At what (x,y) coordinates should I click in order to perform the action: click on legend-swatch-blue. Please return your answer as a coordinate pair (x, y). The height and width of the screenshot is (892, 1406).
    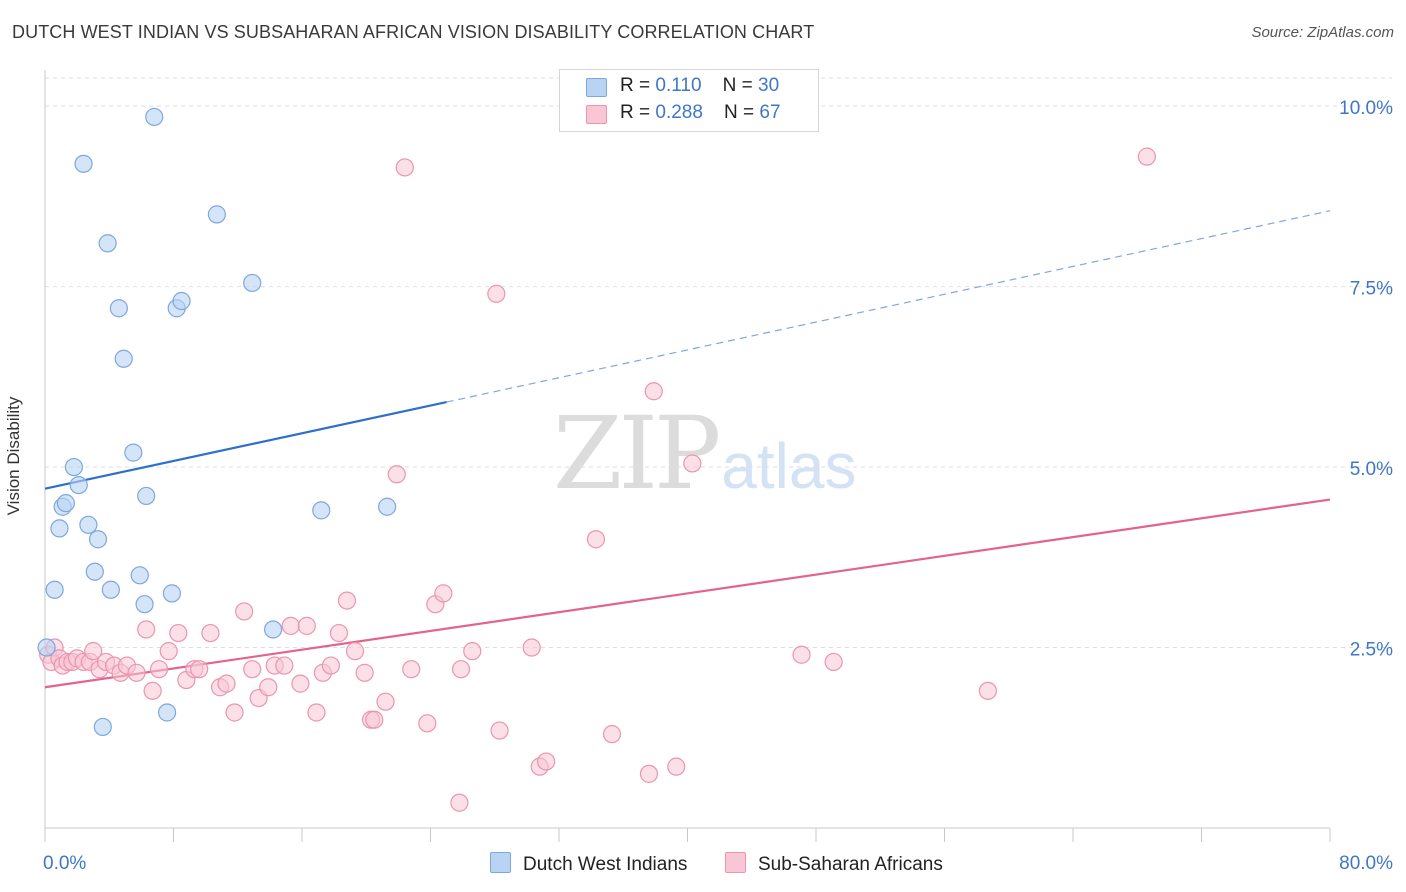
    Looking at the image, I should click on (596, 87).